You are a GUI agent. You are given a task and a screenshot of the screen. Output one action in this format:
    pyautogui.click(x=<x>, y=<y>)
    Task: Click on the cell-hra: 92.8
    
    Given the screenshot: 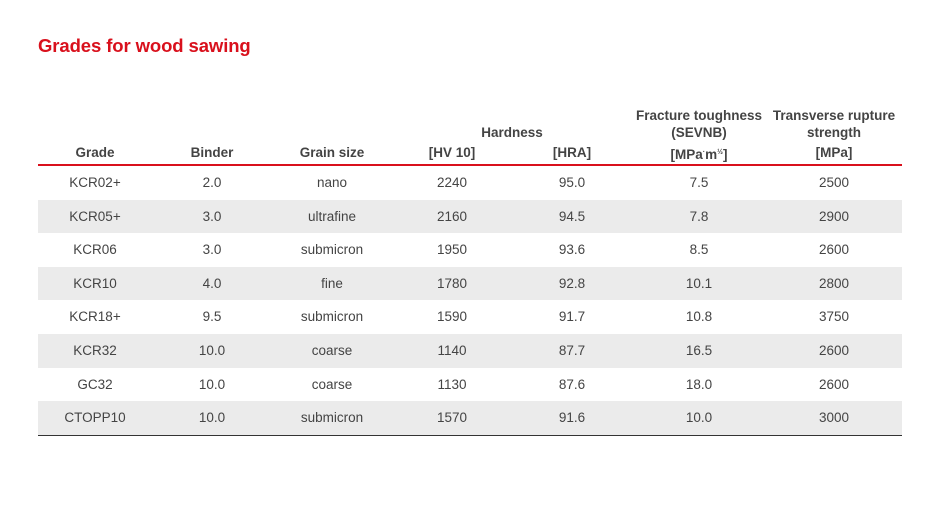 What is the action you would take?
    pyautogui.click(x=572, y=283)
    